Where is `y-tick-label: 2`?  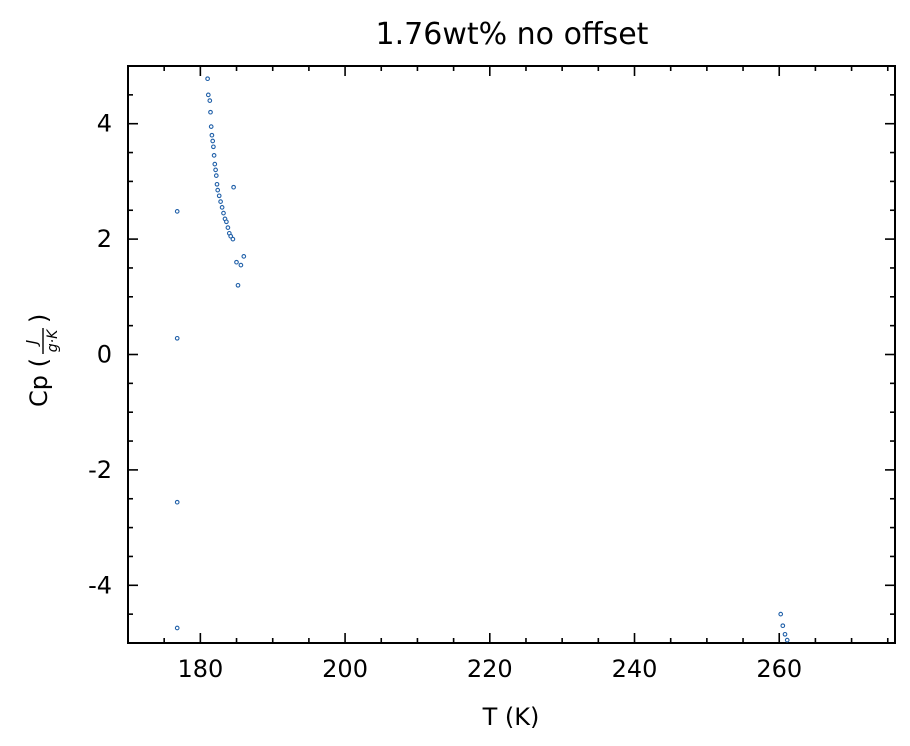 y-tick-label: 2 is located at coordinates (104, 239).